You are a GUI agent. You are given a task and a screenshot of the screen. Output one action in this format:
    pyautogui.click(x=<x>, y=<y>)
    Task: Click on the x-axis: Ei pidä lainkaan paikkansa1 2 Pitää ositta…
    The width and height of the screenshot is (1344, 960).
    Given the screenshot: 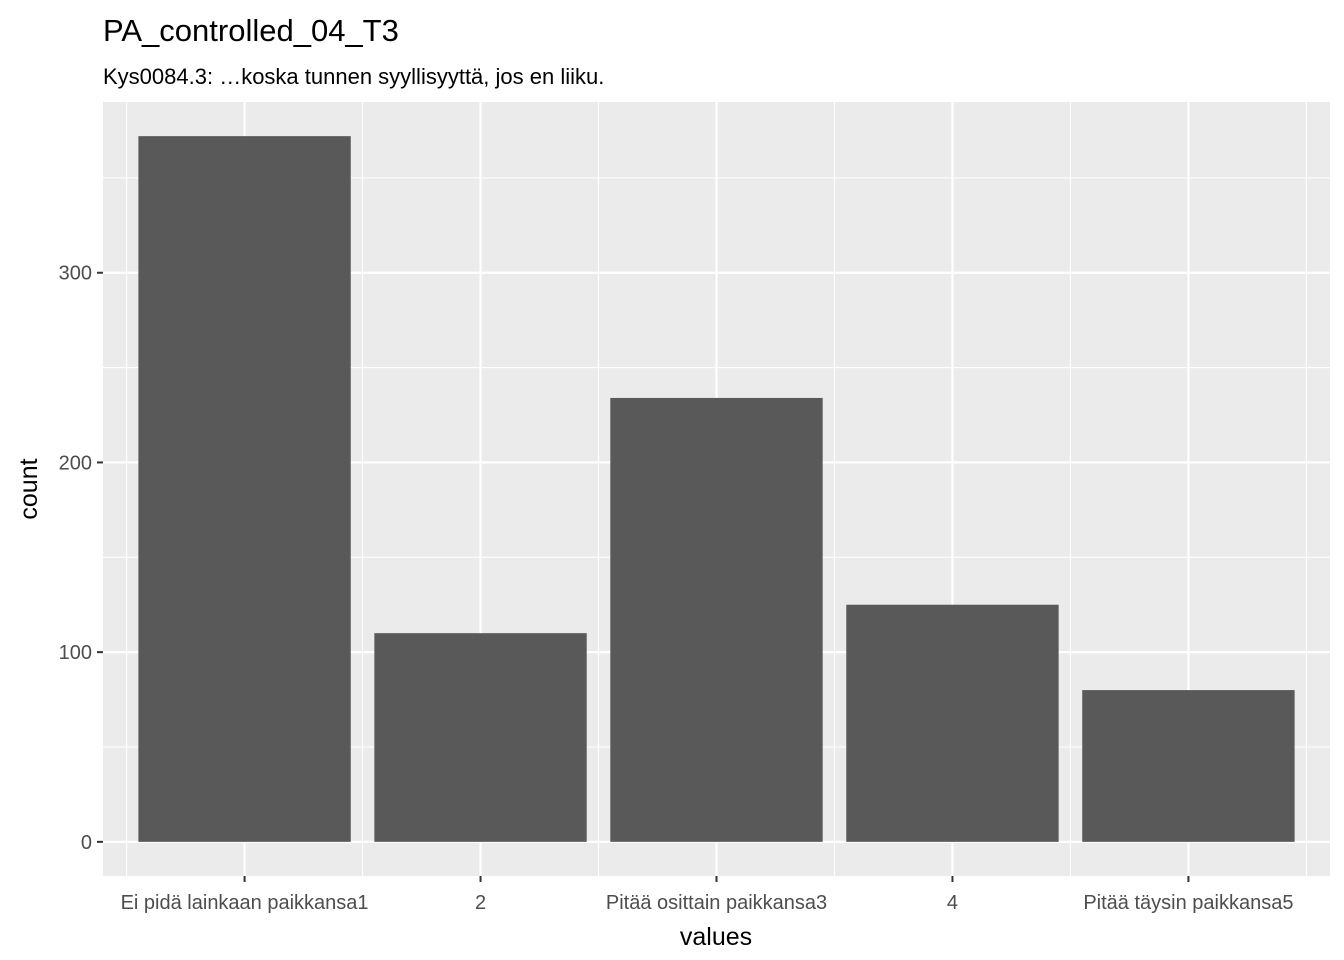 What is the action you would take?
    pyautogui.click(x=707, y=895)
    